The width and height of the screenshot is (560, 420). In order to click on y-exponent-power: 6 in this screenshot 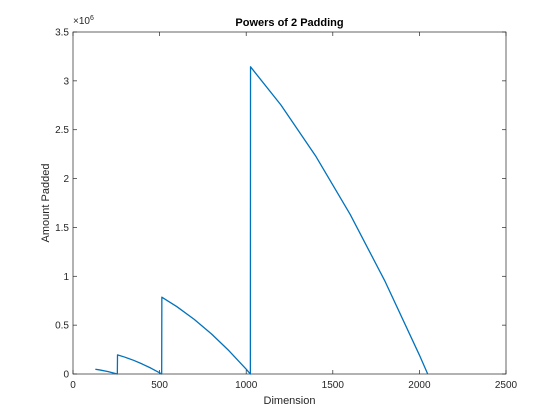, I will do `click(92, 18)`.